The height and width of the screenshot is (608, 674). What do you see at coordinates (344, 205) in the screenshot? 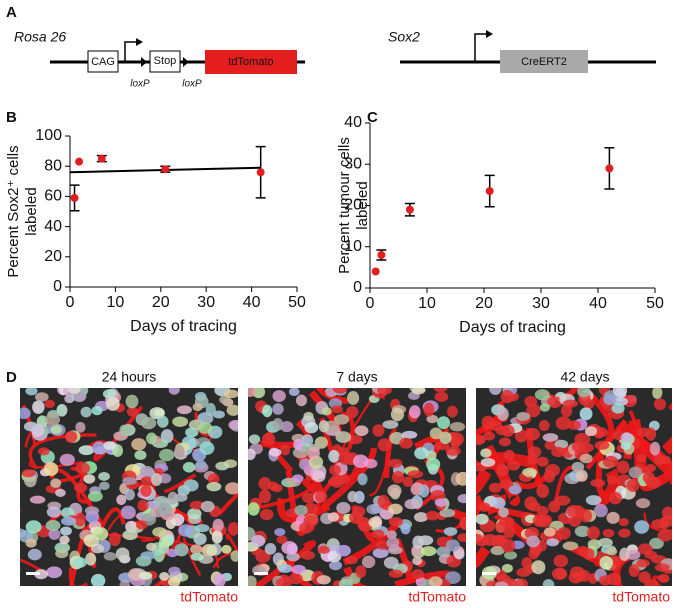
I see `y-axis-label: Percent tumour cells` at bounding box center [344, 205].